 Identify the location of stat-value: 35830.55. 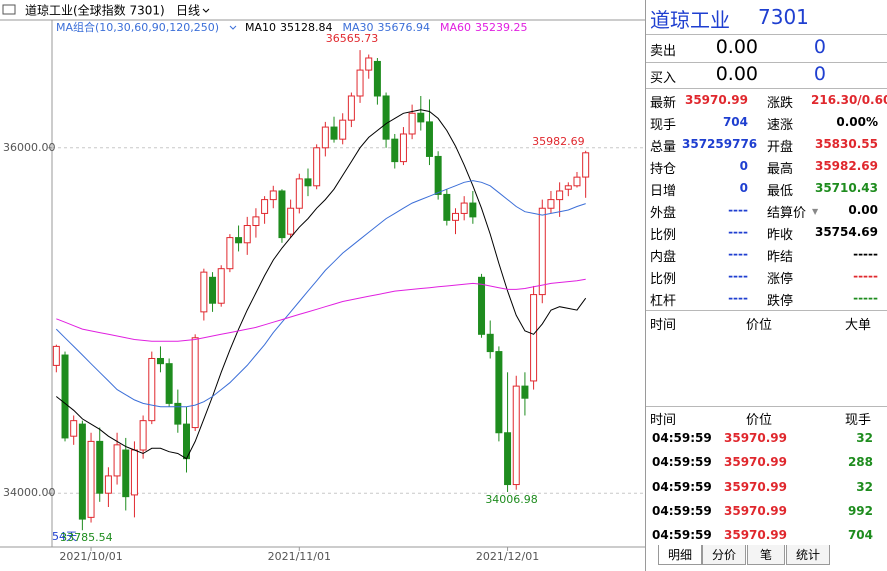
(846, 144).